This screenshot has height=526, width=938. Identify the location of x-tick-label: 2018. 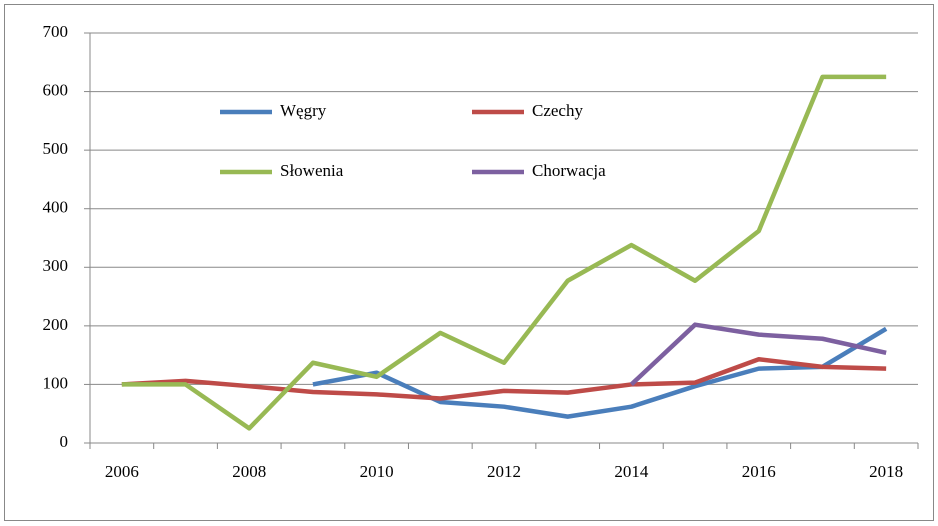
(886, 471).